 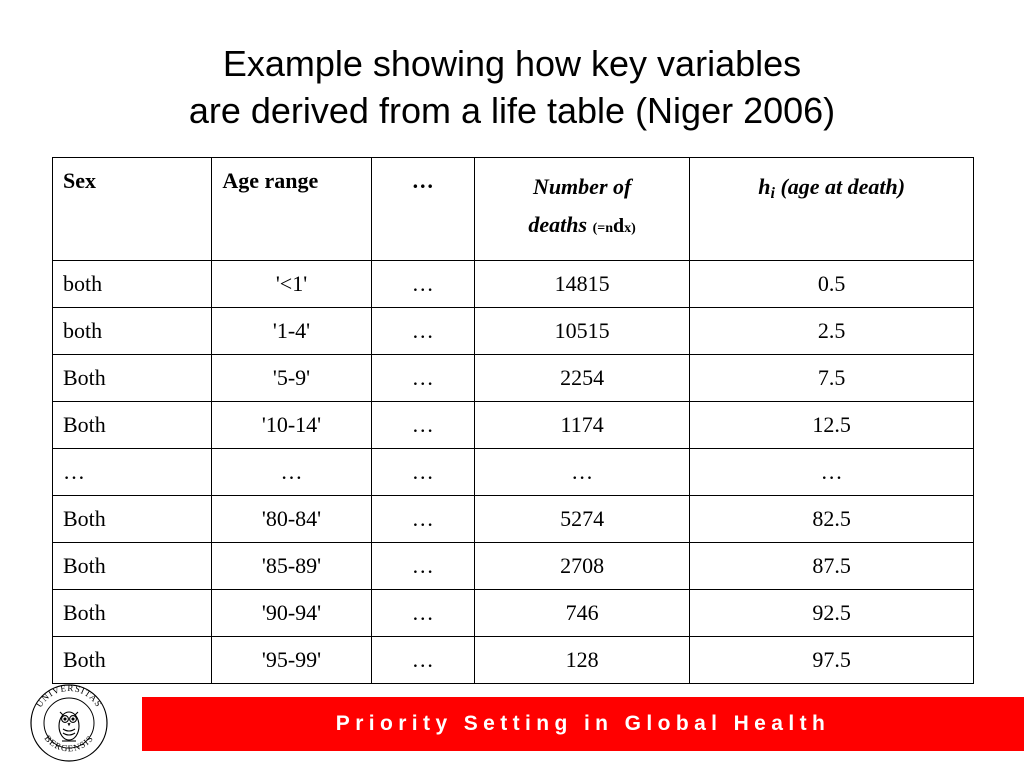 I want to click on cell-age-at-death: 2.5, so click(x=831, y=331).